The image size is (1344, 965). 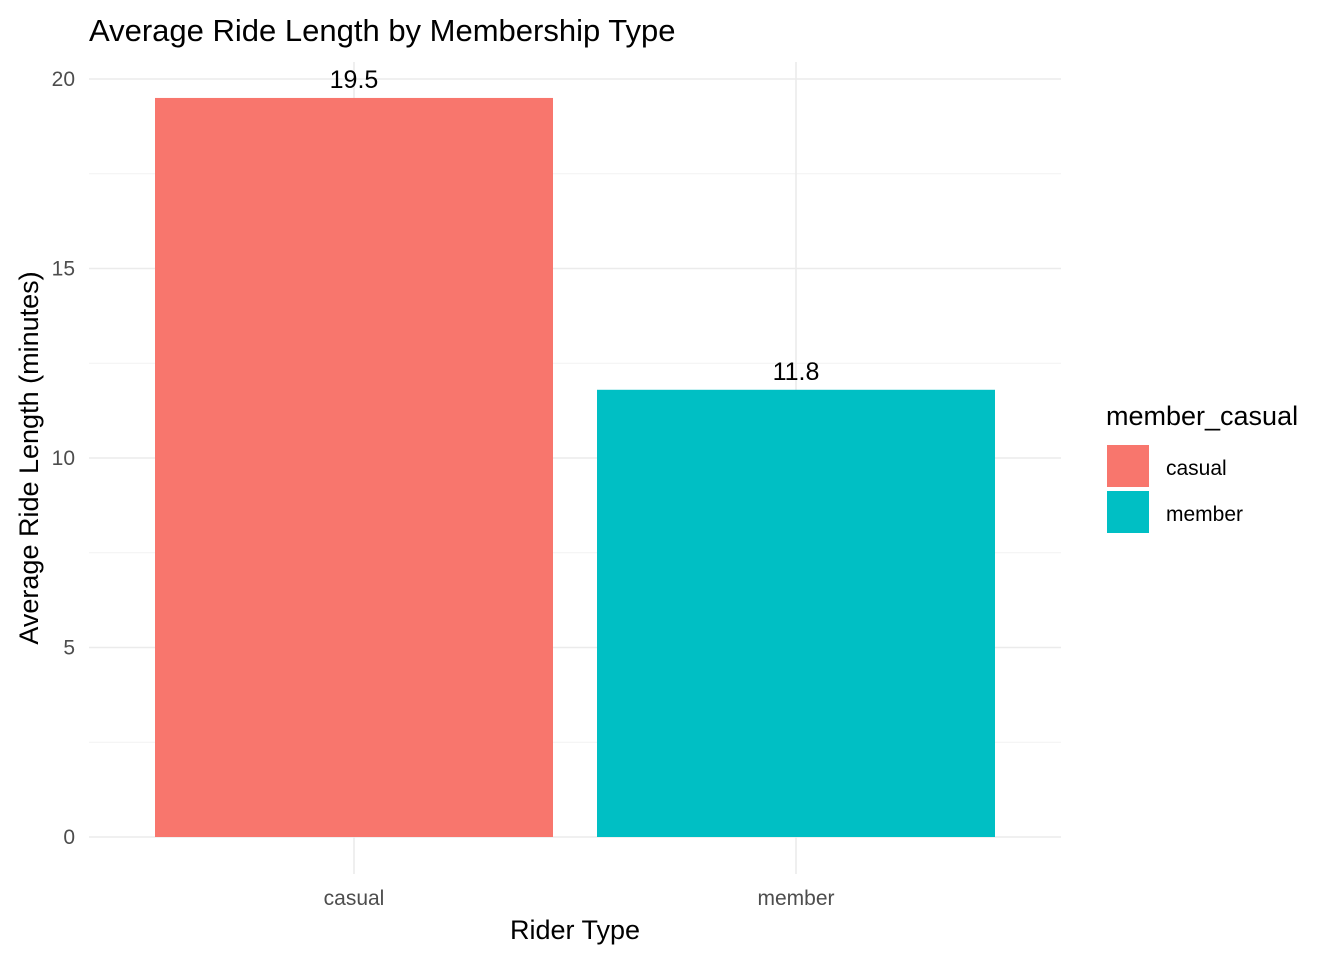 I want to click on x-axis-title: Rider Type, so click(x=575, y=930).